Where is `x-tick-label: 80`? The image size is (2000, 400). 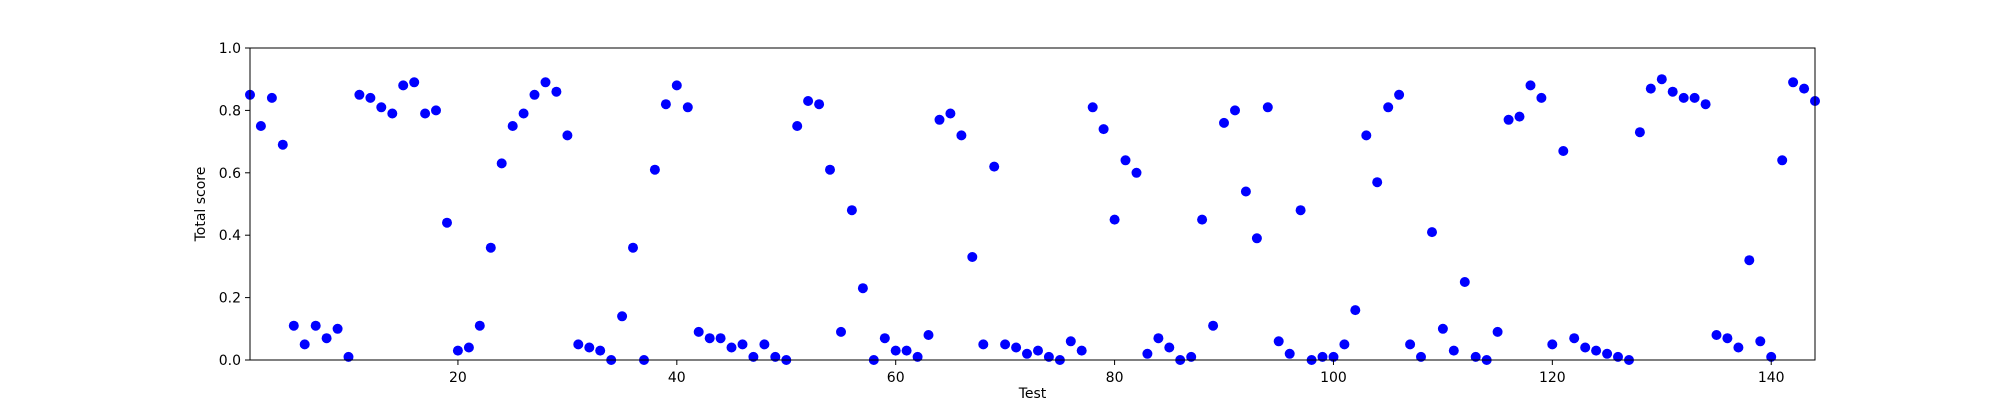 x-tick-label: 80 is located at coordinates (1115, 378).